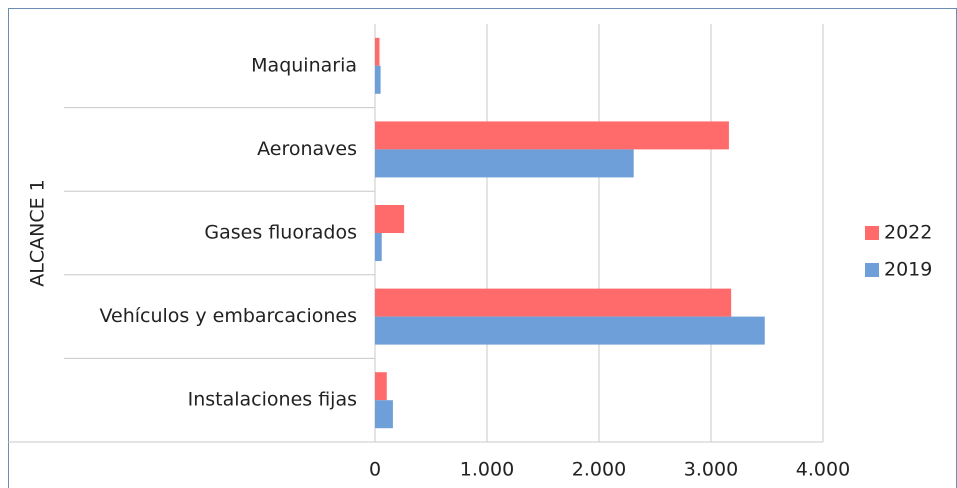  Describe the element at coordinates (908, 233) in the screenshot. I see `legend-label: 2022` at that location.